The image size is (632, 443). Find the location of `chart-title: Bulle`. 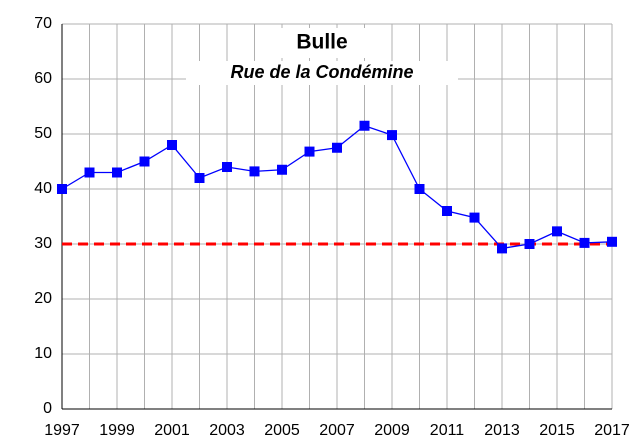

chart-title: Bulle is located at coordinates (321, 42).